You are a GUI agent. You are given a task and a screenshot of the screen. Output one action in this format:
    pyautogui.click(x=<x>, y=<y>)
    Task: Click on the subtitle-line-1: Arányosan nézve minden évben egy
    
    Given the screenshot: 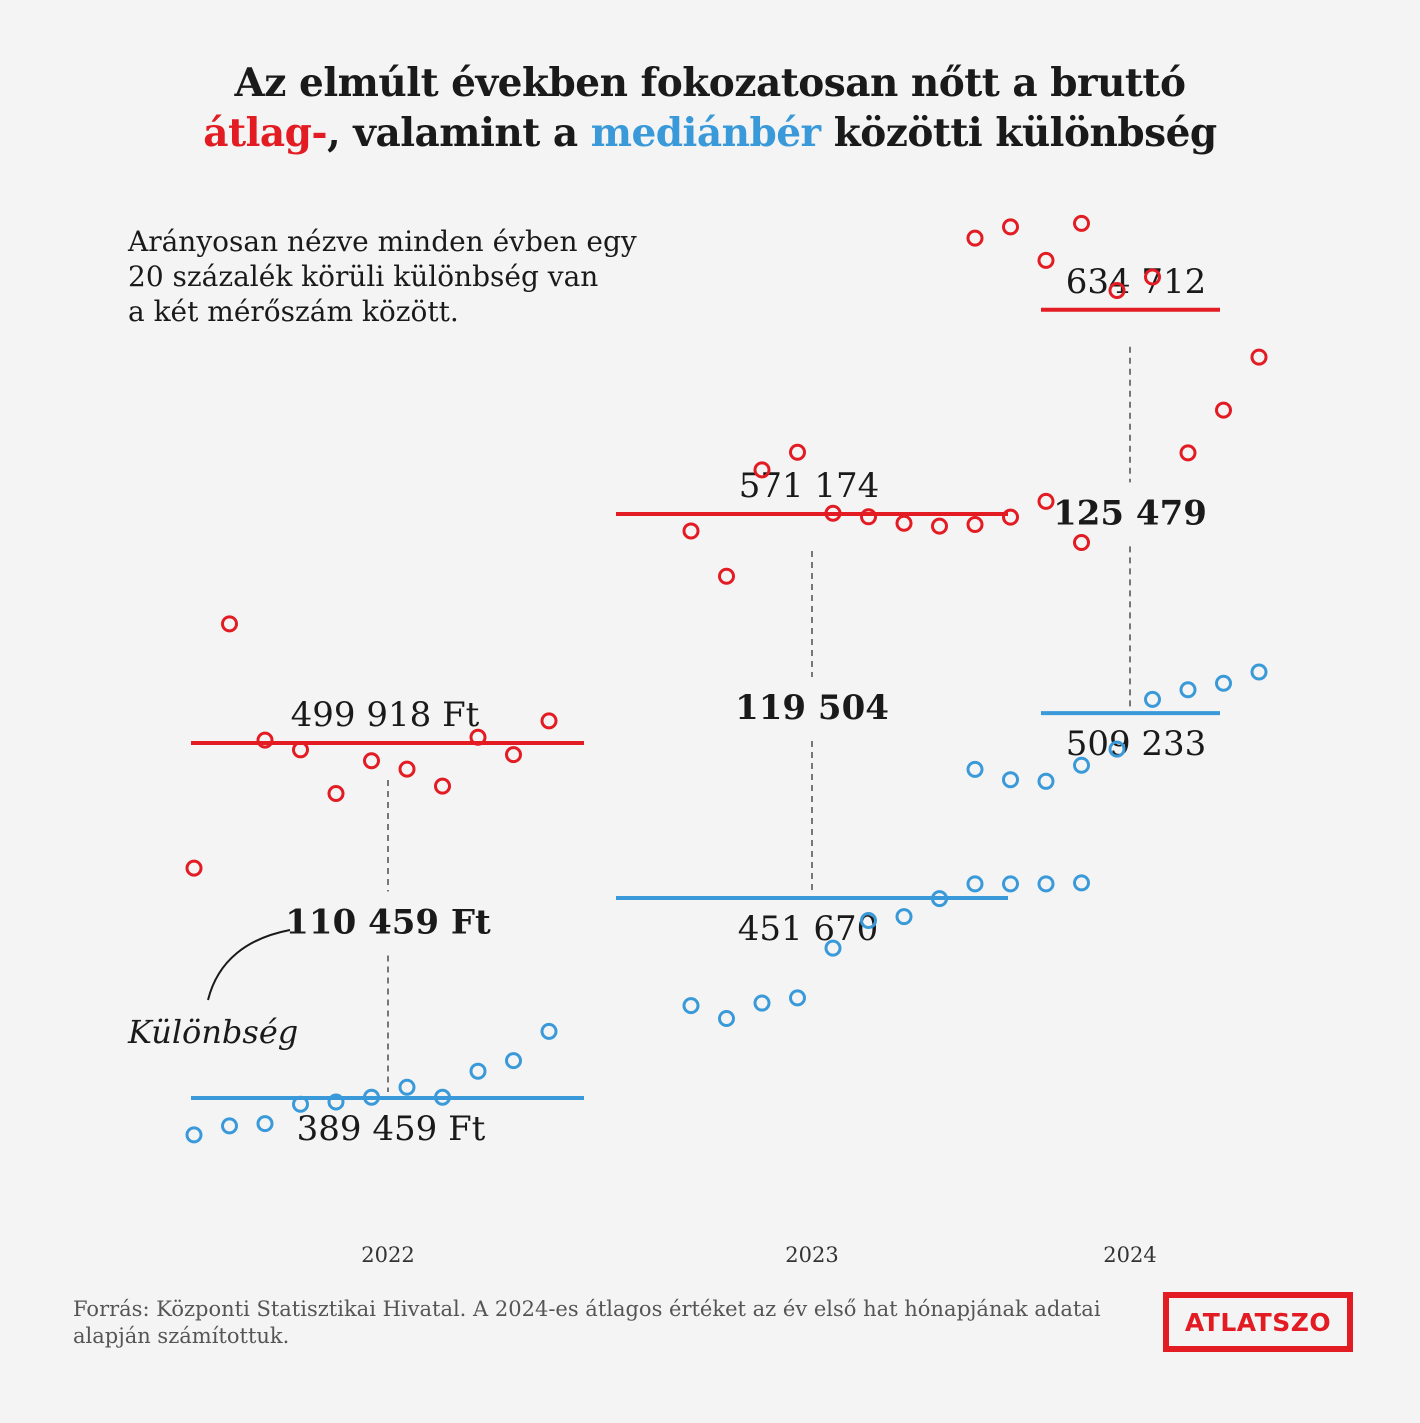 What is the action you would take?
    pyautogui.click(x=382, y=241)
    